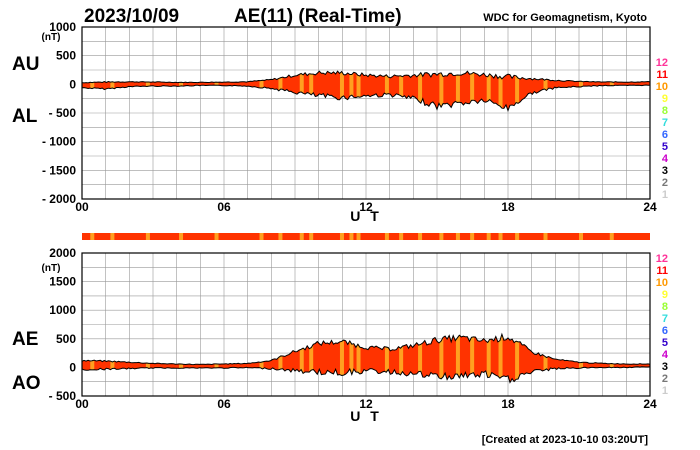  What do you see at coordinates (565, 440) in the screenshot?
I see `created-timestamp: [Created at 2023-10-10 03:20UT]` at bounding box center [565, 440].